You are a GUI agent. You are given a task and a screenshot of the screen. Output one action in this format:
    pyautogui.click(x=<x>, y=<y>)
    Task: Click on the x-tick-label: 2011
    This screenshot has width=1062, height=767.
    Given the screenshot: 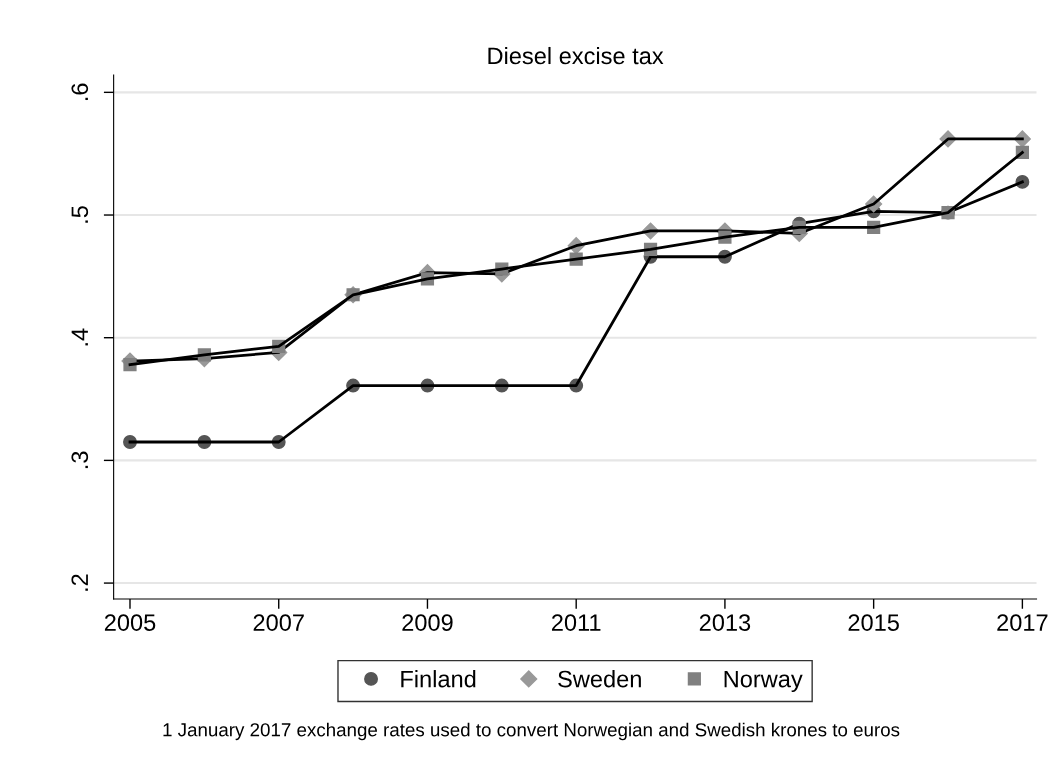 What is the action you would take?
    pyautogui.click(x=576, y=622)
    